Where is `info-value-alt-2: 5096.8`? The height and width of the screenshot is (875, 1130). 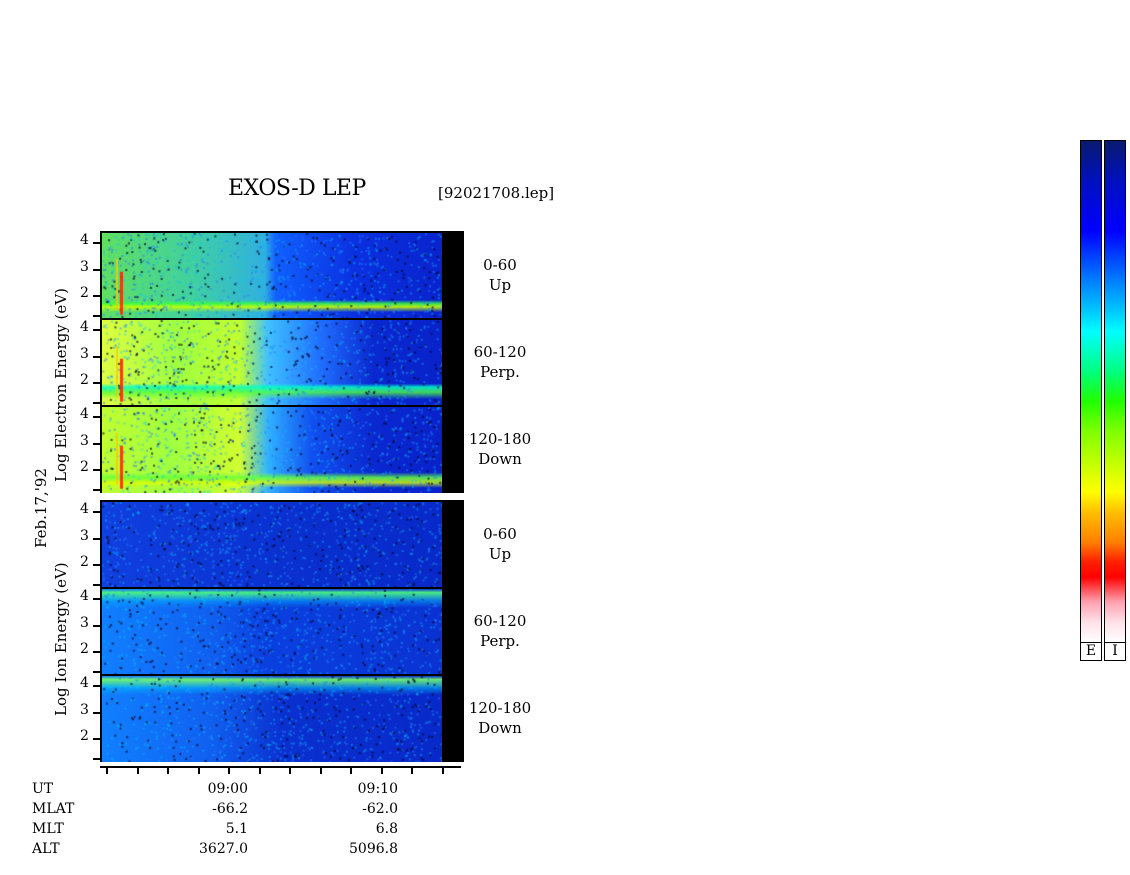 info-value-alt-2: 5096.8 is located at coordinates (373, 849).